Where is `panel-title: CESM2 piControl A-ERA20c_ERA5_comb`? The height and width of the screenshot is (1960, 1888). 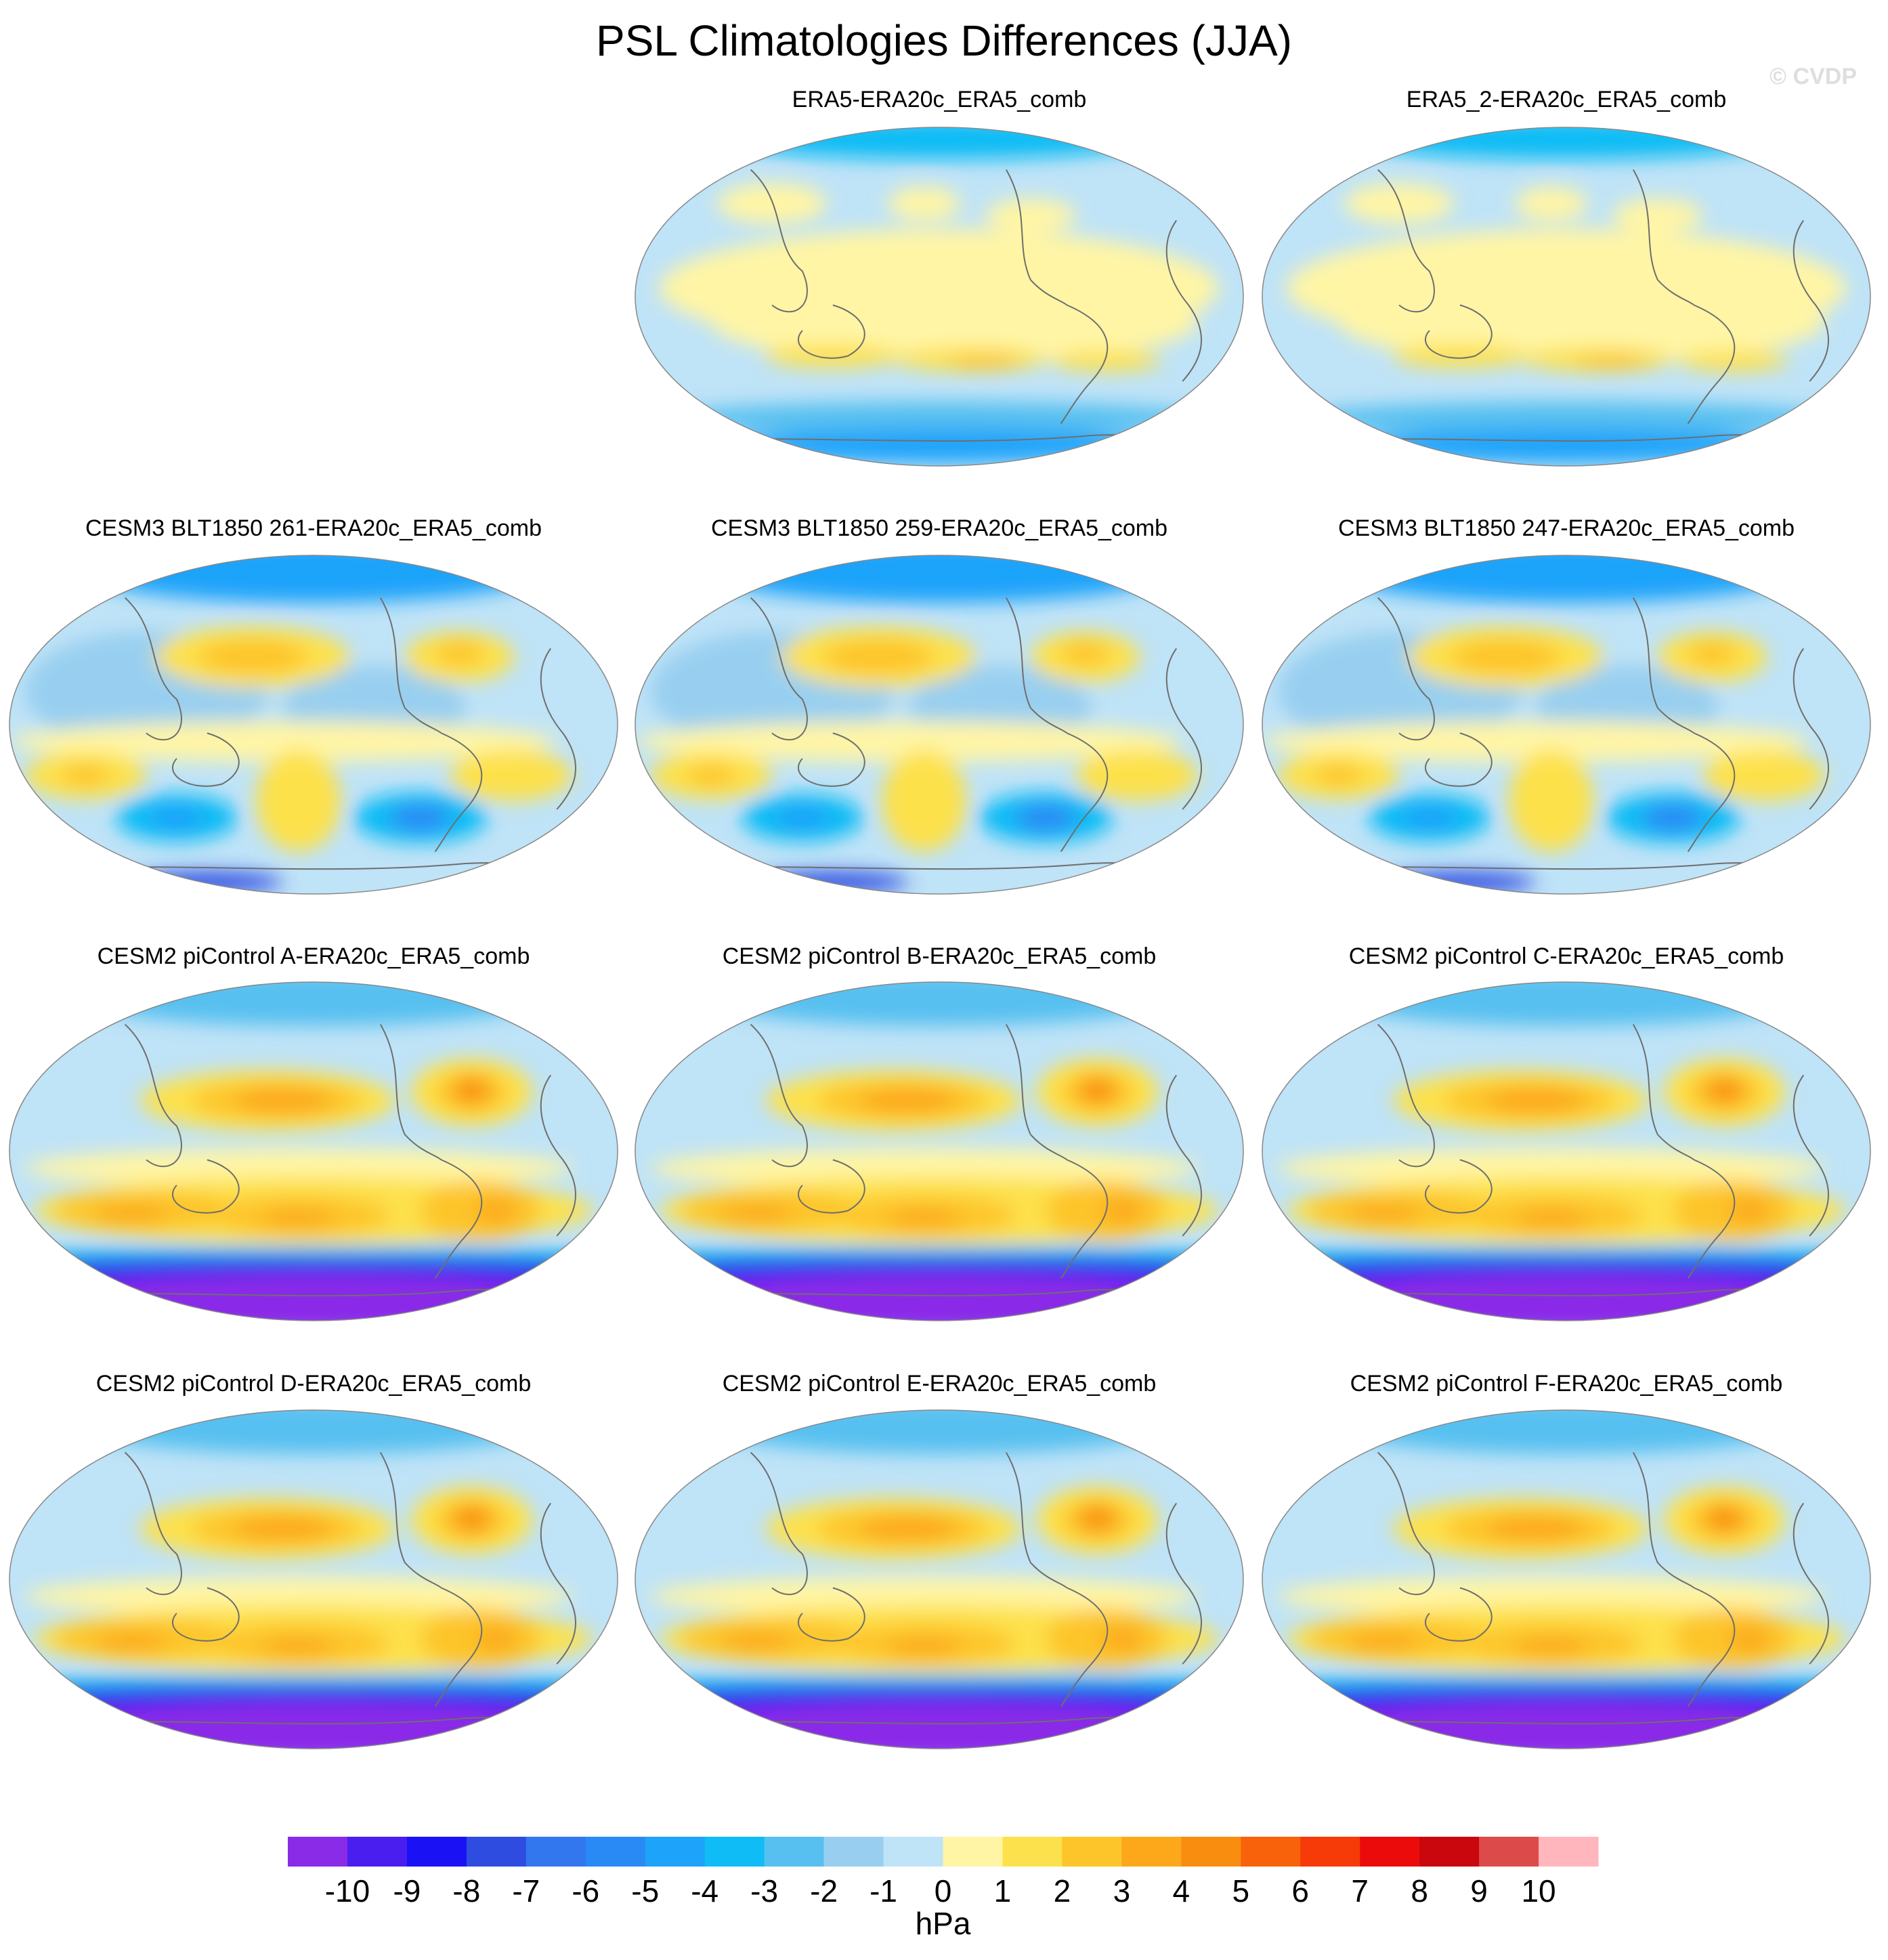
panel-title: CESM2 piControl A-ERA20c_ERA5_comb is located at coordinates (313, 956).